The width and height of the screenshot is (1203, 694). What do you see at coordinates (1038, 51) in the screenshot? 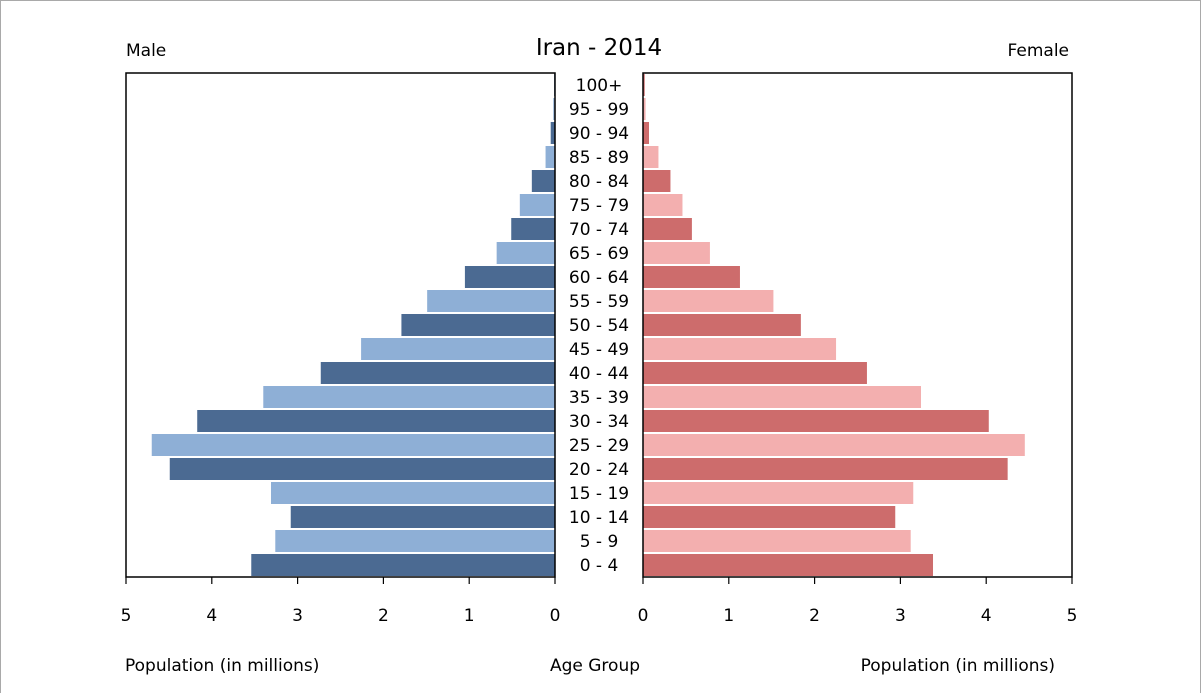
I see `female-label: Female` at bounding box center [1038, 51].